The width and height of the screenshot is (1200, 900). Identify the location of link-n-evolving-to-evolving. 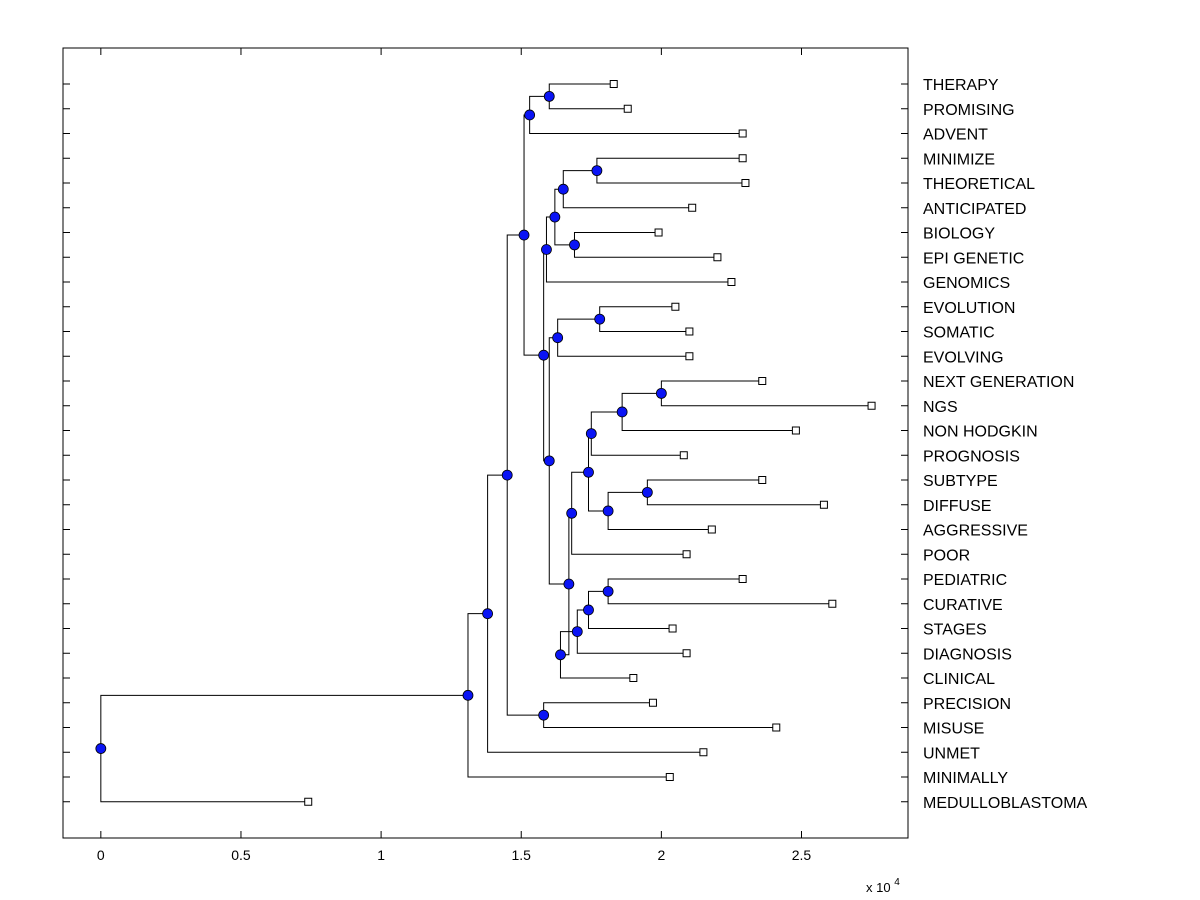
(623, 347).